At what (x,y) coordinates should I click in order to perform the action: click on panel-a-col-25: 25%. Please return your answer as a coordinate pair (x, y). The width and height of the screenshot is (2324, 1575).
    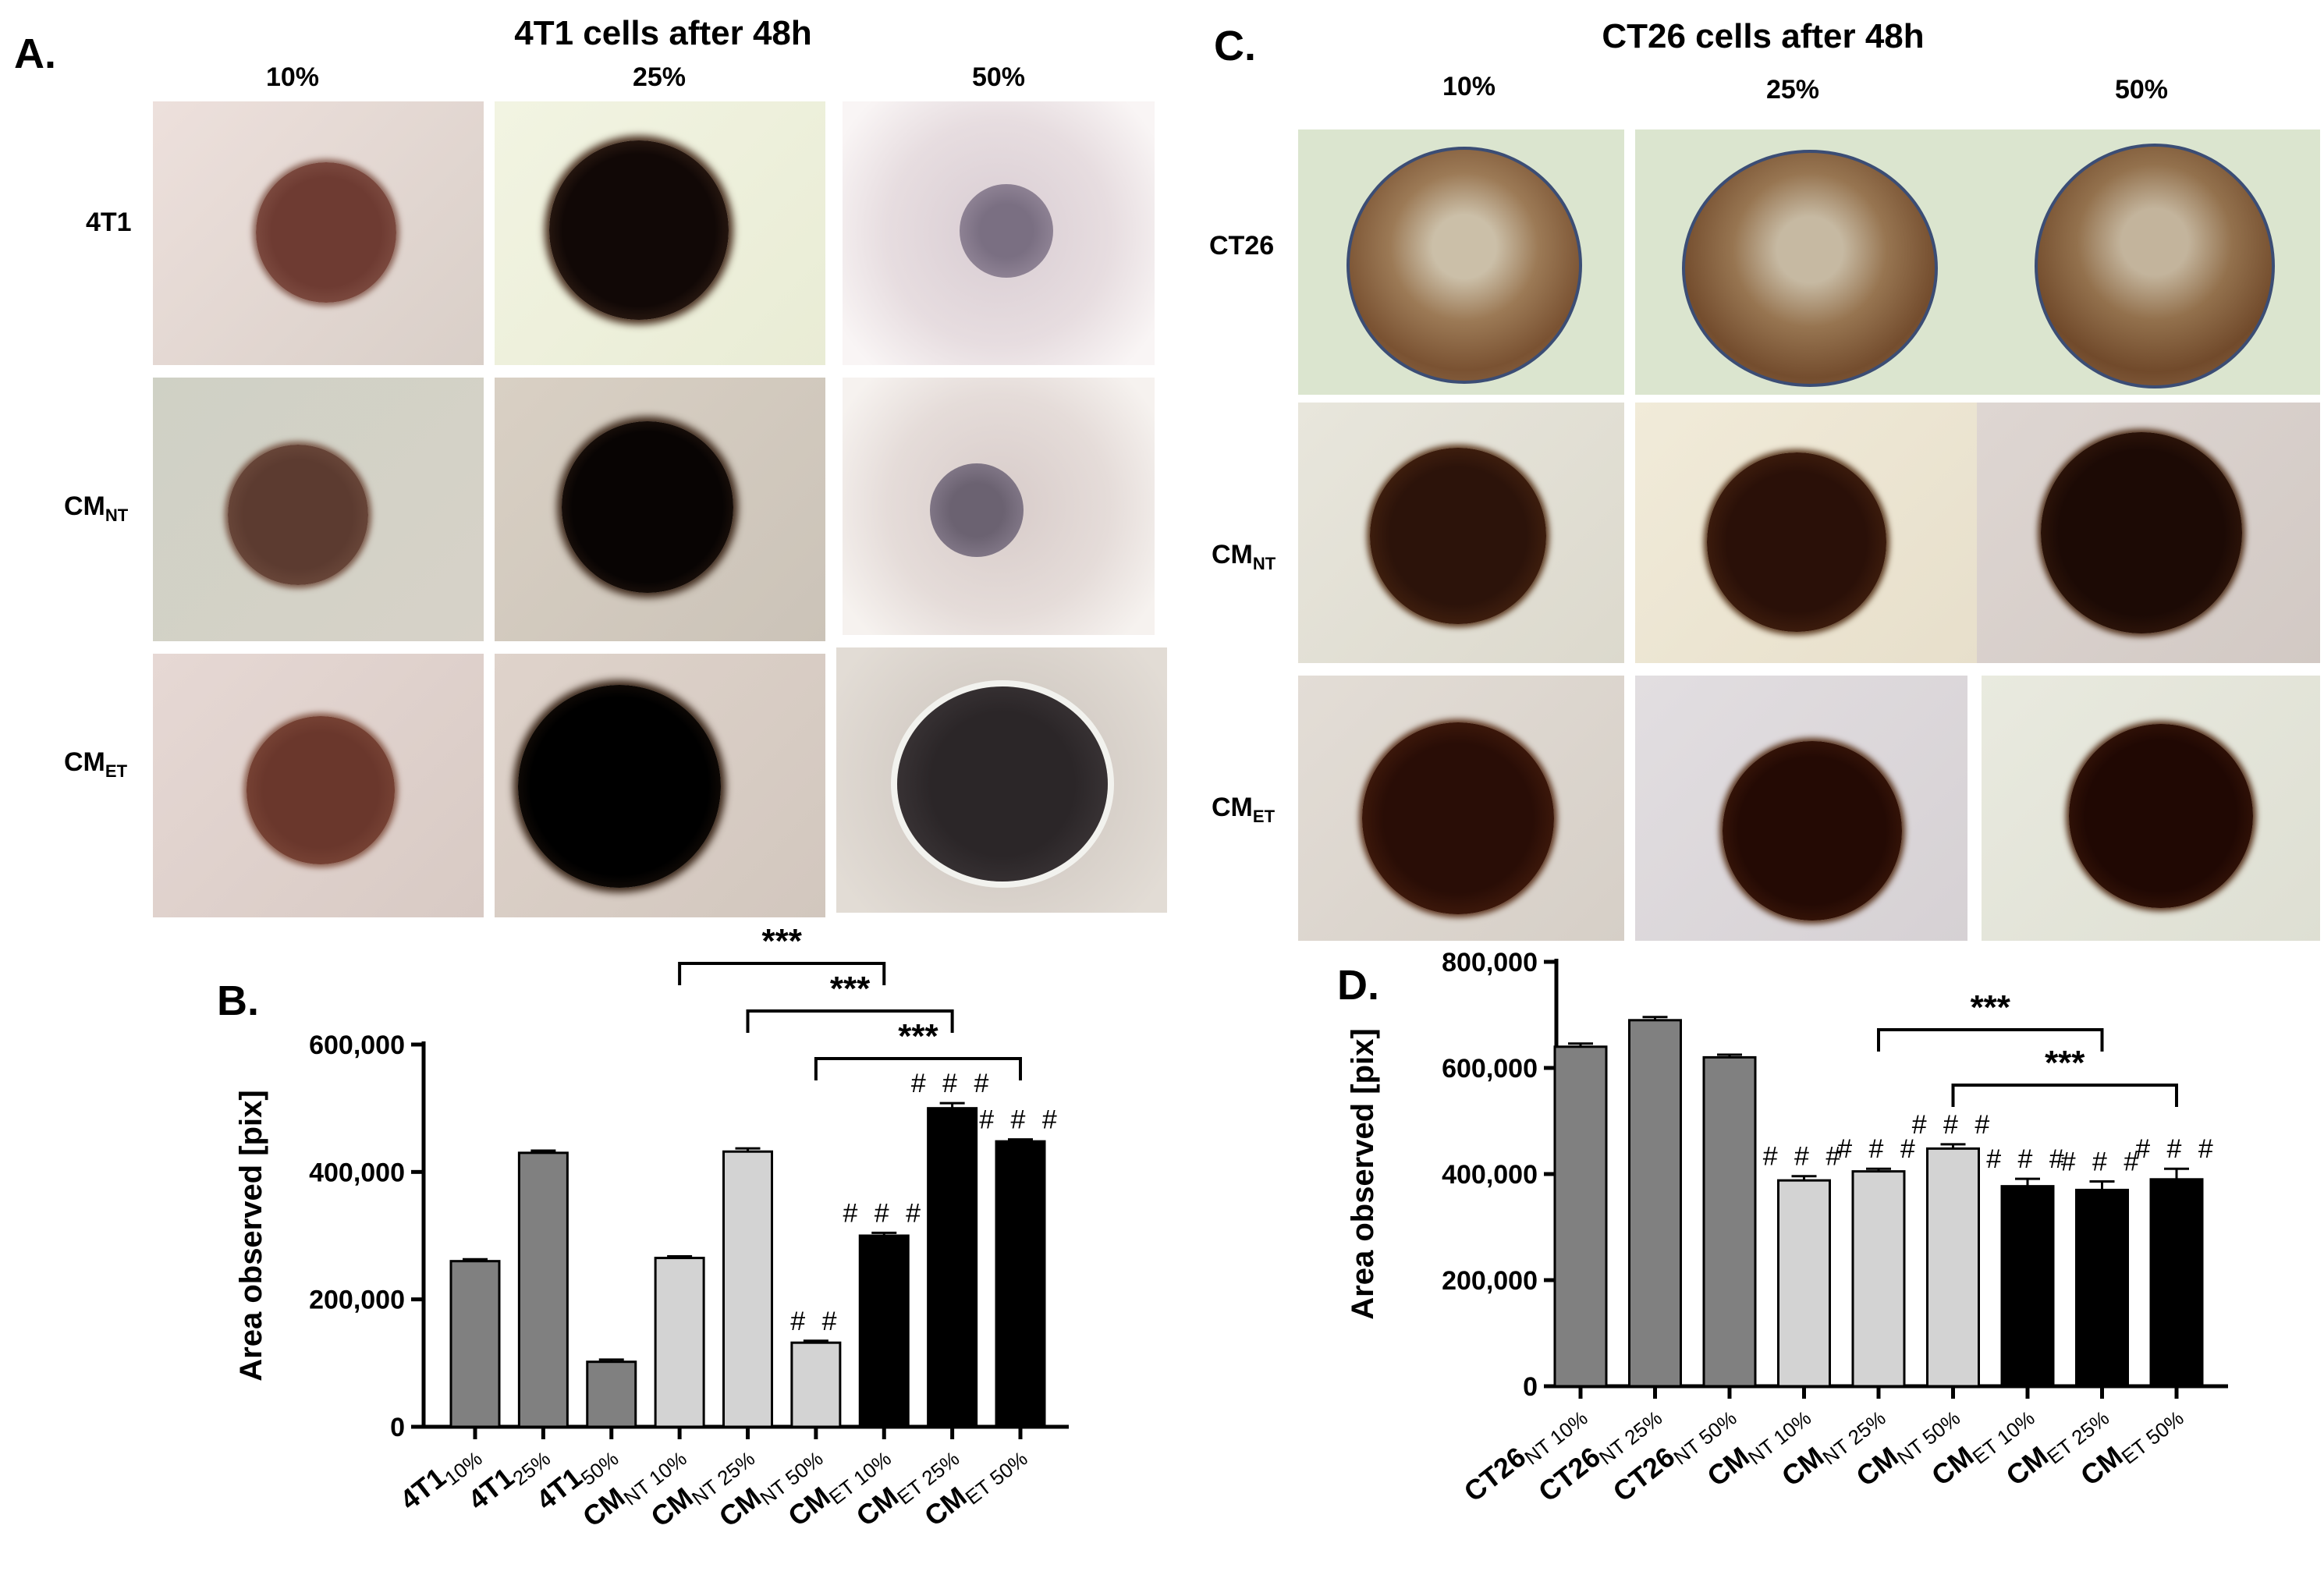
    Looking at the image, I should click on (659, 77).